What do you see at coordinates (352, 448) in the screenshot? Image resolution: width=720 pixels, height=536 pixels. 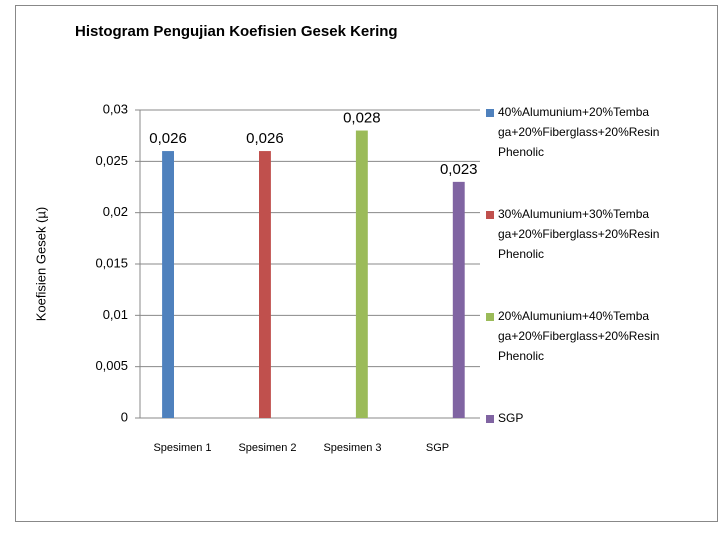 I see `x-tick-label: Spesimen 3` at bounding box center [352, 448].